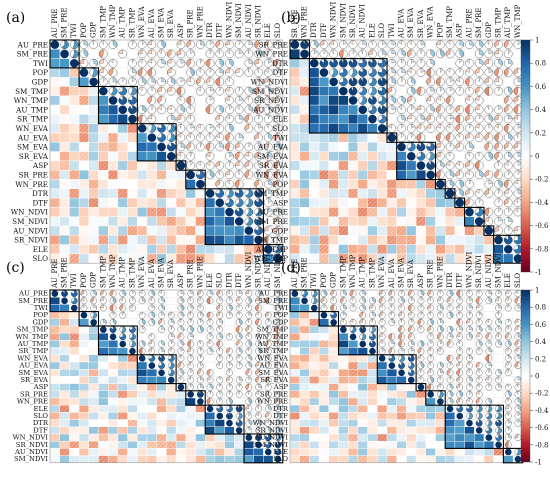 Image resolution: width=550 pixels, height=504 pixels. What do you see at coordinates (40, 258) in the screenshot?
I see `row-label: SLO` at bounding box center [40, 258].